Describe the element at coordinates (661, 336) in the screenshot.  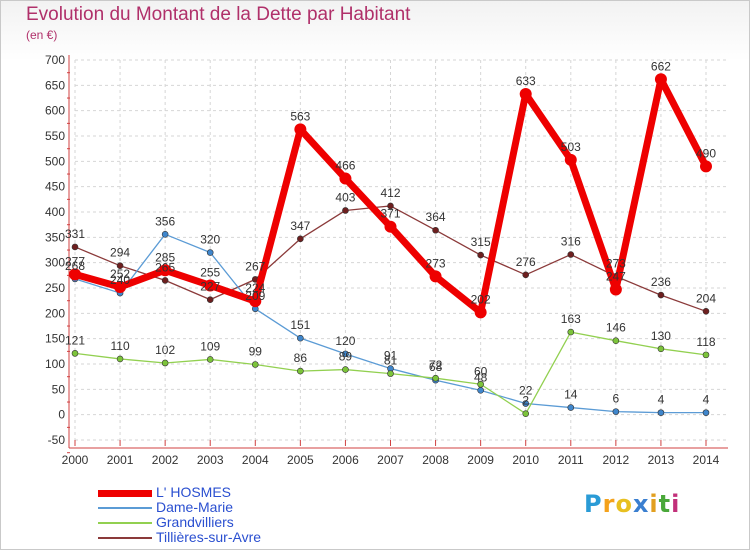
I see `data-label: 130` at that location.